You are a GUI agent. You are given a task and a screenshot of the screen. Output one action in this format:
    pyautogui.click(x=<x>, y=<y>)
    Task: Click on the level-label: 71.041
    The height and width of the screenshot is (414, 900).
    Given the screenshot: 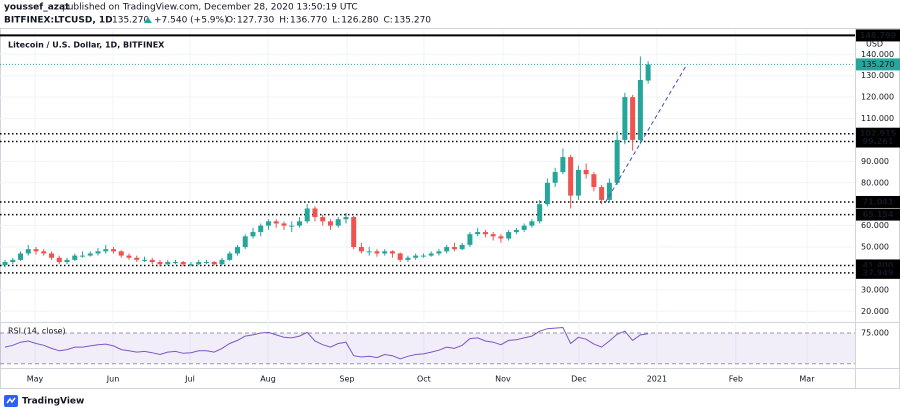 What is the action you would take?
    pyautogui.click(x=878, y=201)
    